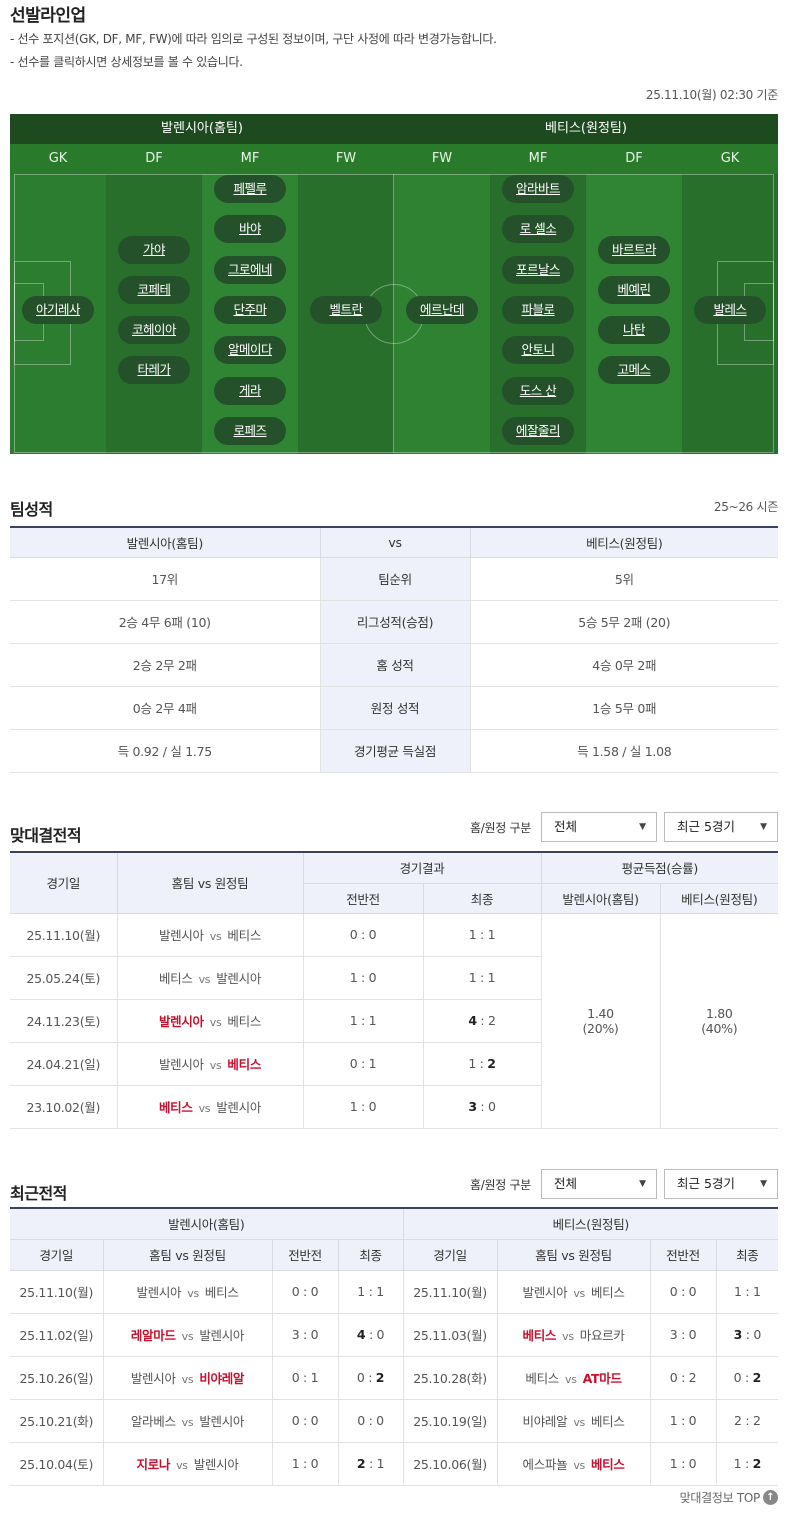 The width and height of the screenshot is (788, 1516). I want to click on match-teams: 베티스 vs 마요르카, so click(573, 1334).